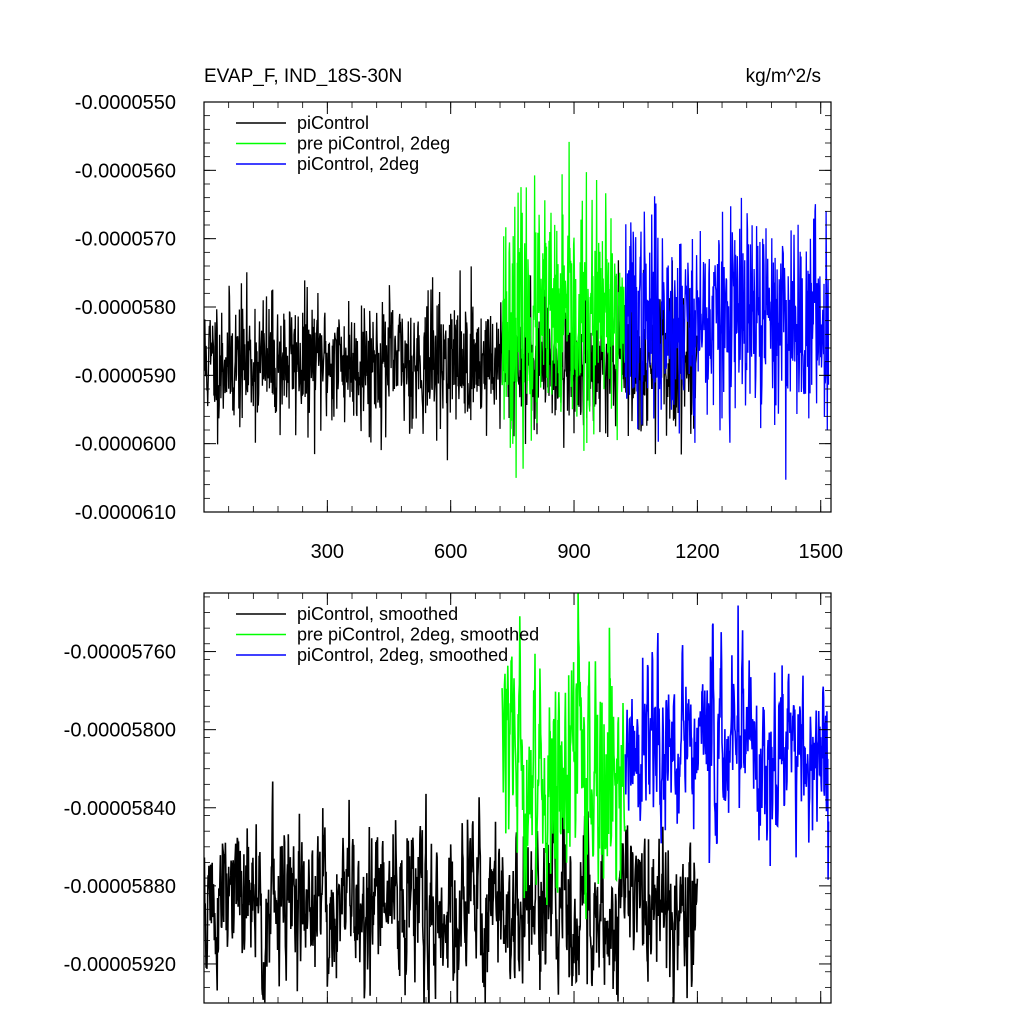 The height and width of the screenshot is (1029, 1024). I want to click on x-tick-label: 300, so click(327, 552).